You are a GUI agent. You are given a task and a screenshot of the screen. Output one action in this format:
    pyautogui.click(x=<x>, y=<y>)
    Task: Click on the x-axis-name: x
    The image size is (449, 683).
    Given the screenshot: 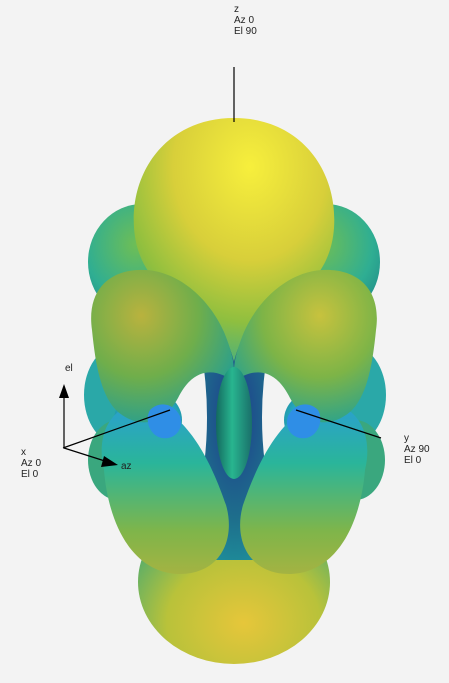 What is the action you would take?
    pyautogui.click(x=23, y=452)
    